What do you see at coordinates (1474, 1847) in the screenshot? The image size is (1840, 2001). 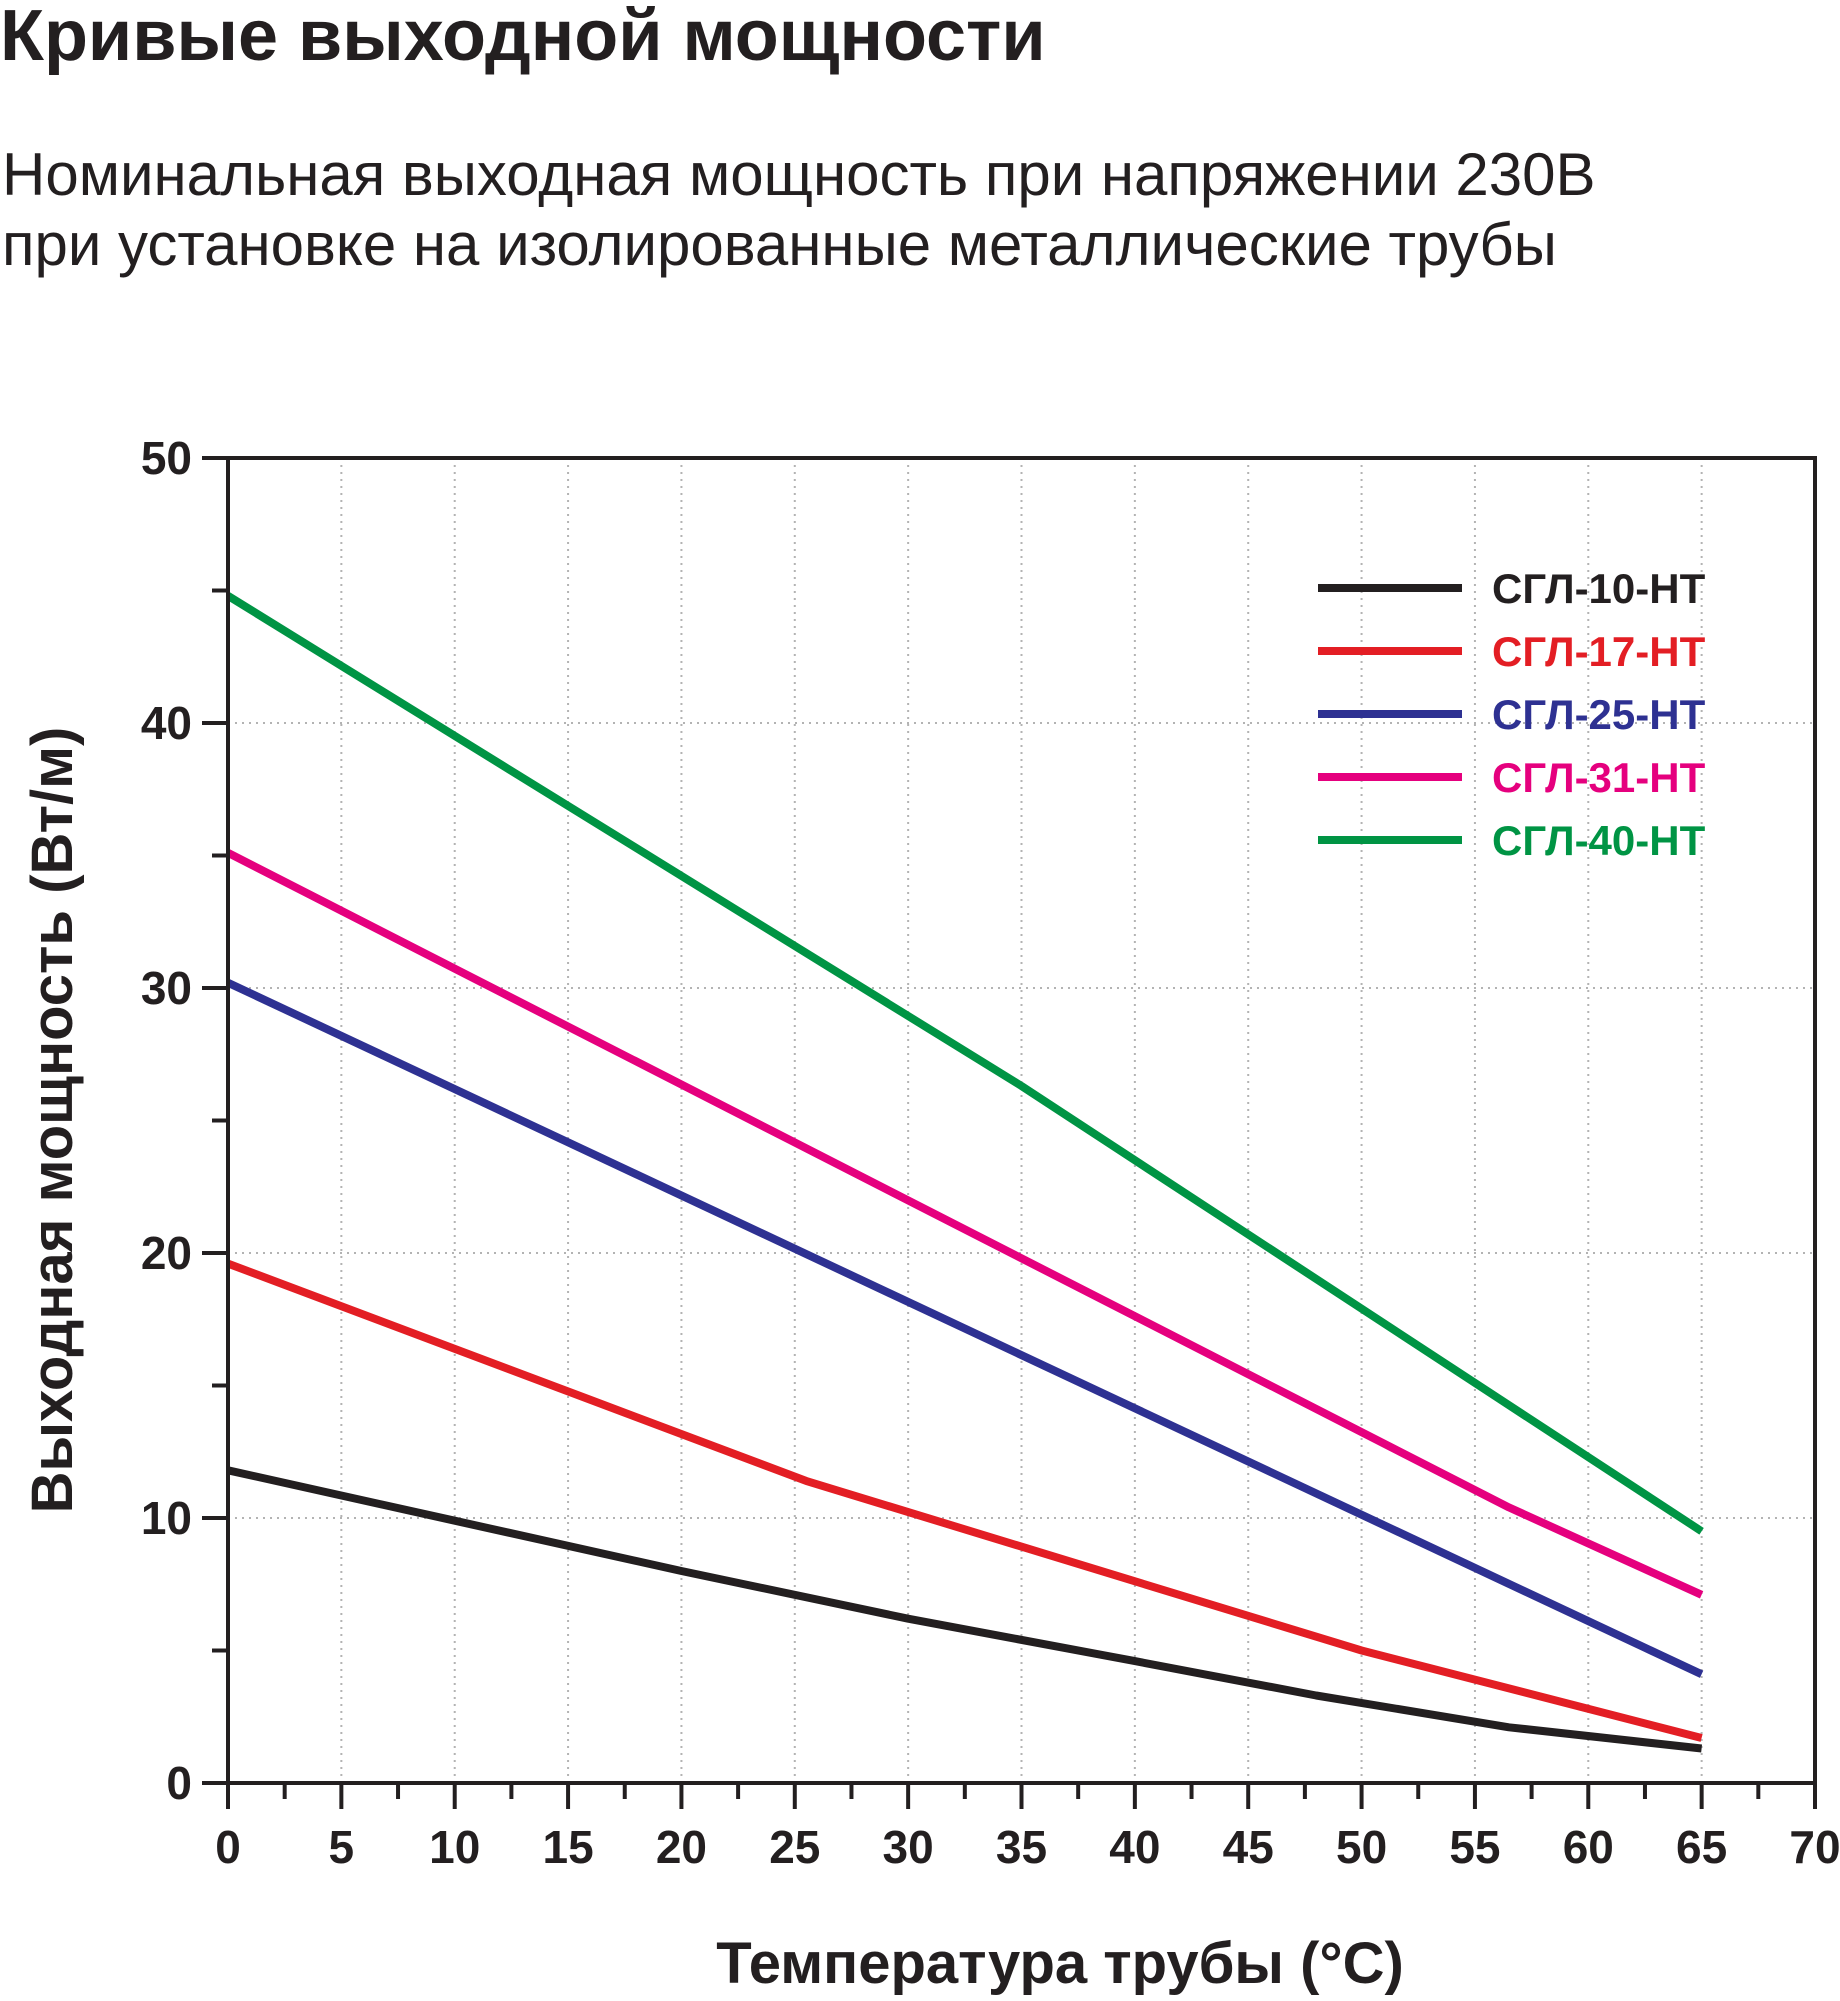 I see `x-tick-label: 55` at bounding box center [1474, 1847].